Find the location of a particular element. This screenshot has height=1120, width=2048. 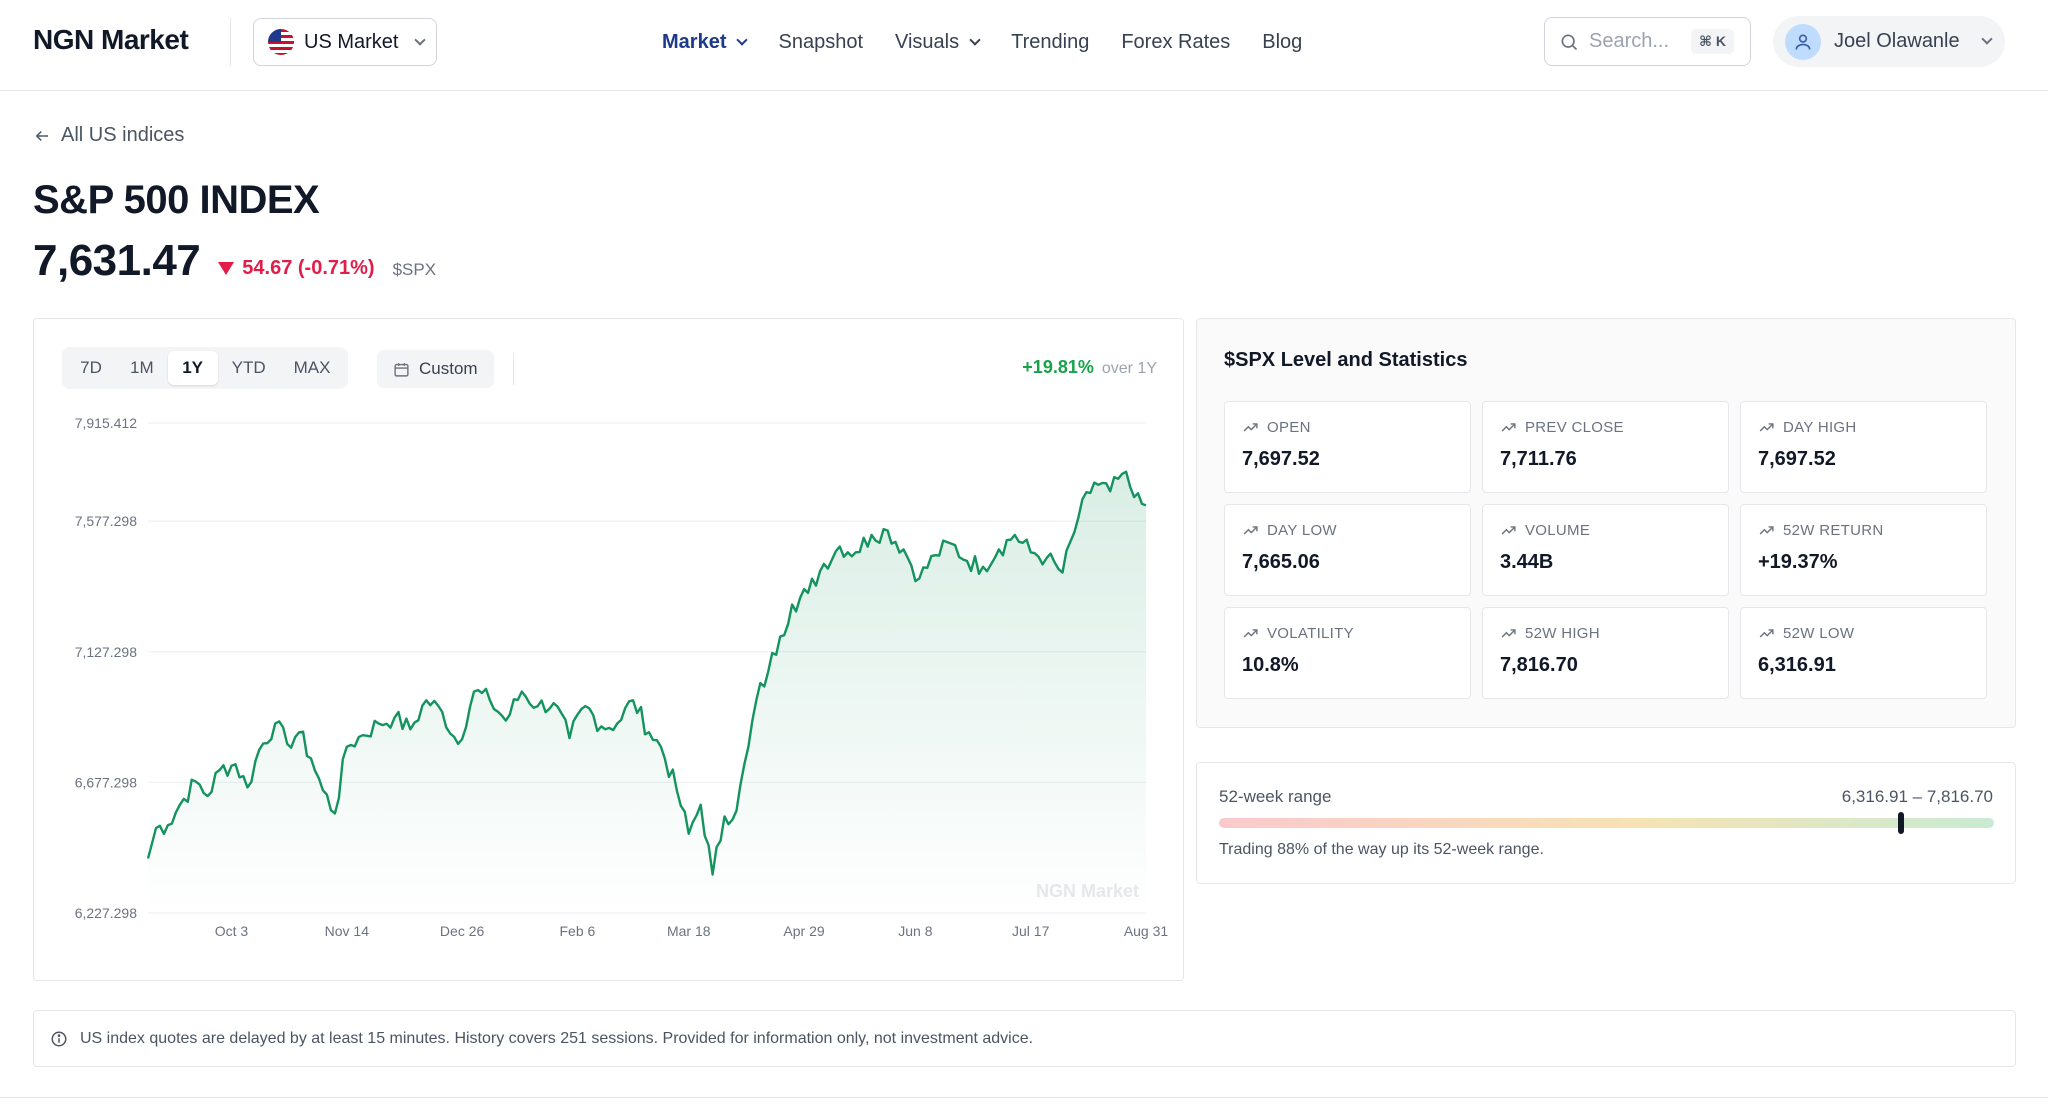

user-menu: Joel Olawanle is located at coordinates (1889, 41).